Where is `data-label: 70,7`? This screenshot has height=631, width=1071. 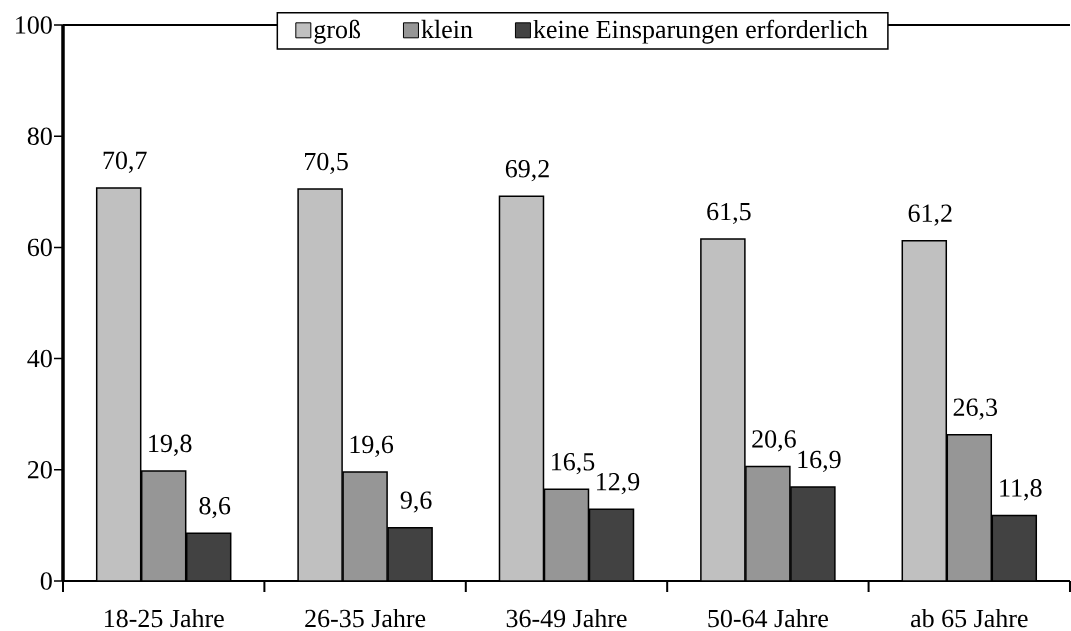
data-label: 70,7 is located at coordinates (125, 162).